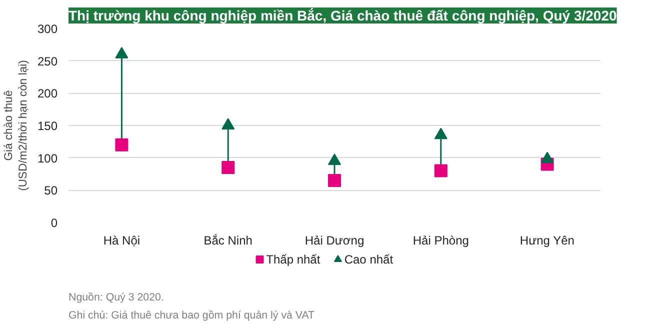 Image resolution: width=650 pixels, height=329 pixels. I want to click on chart-title: Thị trường khu công nghiệp miền Bắc, Giá chào thuê đất công nghiệp, Quý 3/2020, so click(342, 16).